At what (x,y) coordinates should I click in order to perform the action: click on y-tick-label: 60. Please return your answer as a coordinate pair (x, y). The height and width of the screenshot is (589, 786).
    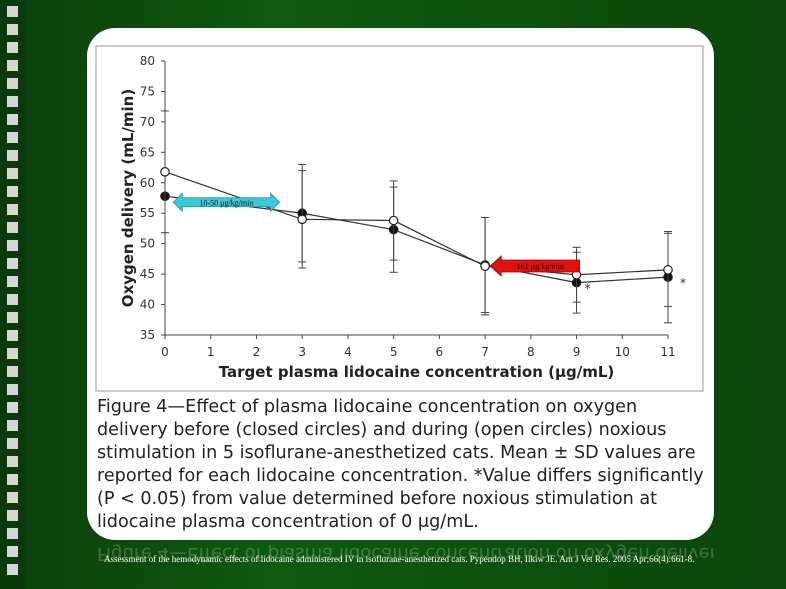
    Looking at the image, I should click on (147, 183).